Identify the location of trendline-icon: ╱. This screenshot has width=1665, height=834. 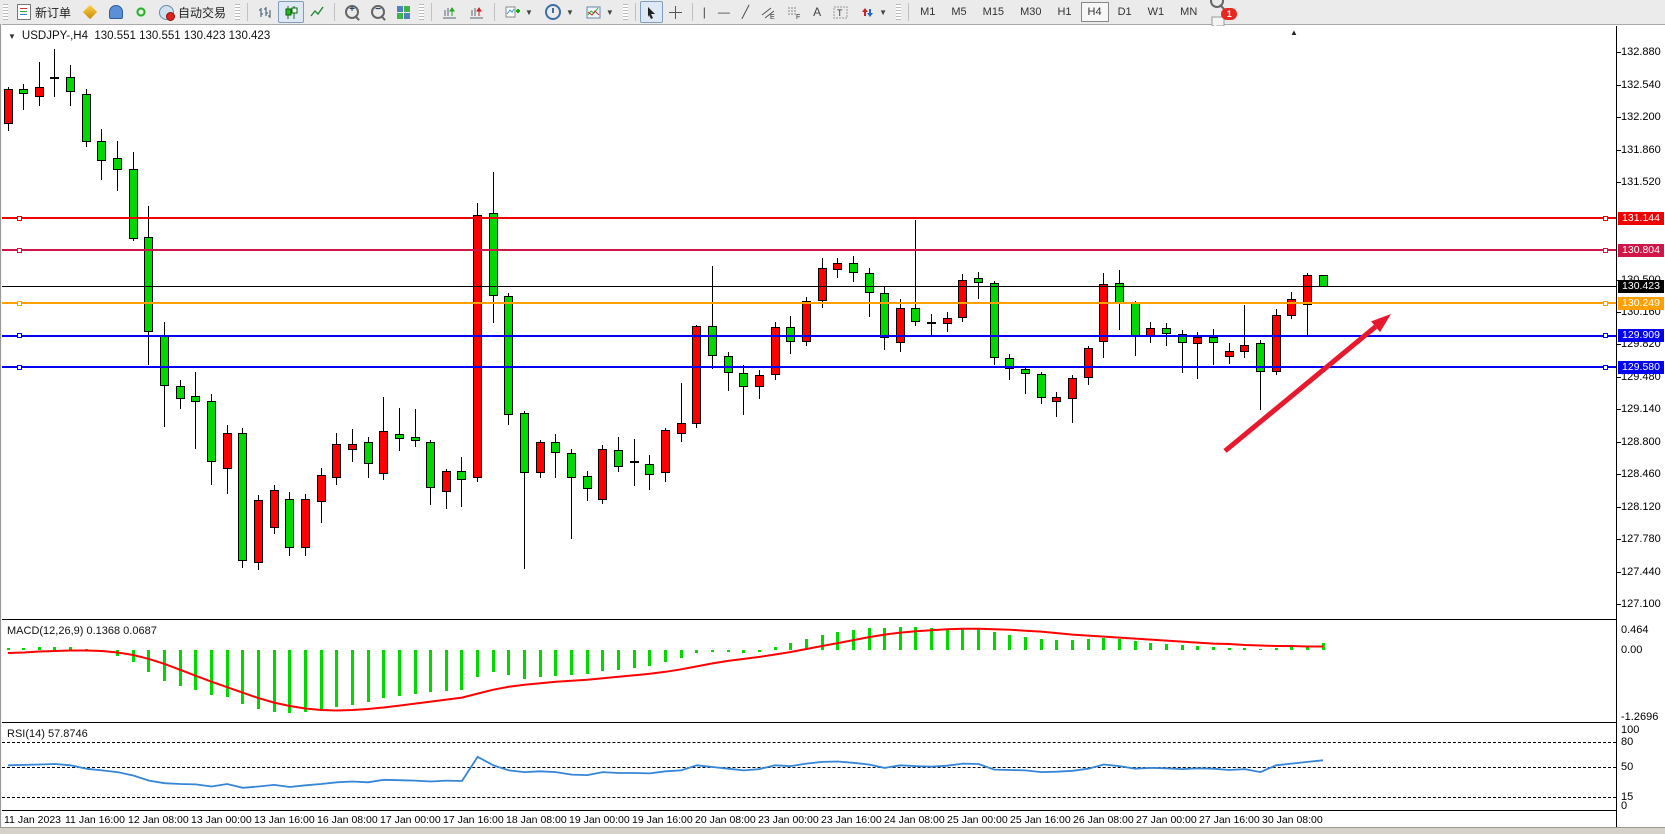
(745, 12).